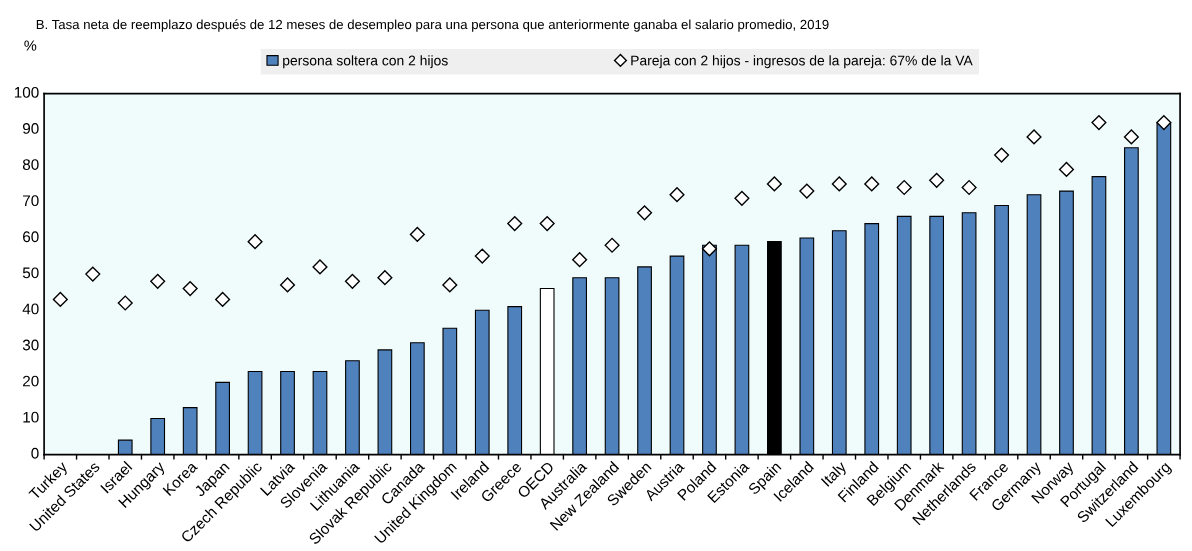 The width and height of the screenshot is (1192, 551). Describe the element at coordinates (30, 164) in the screenshot. I see `y-tick-label: 80` at that location.